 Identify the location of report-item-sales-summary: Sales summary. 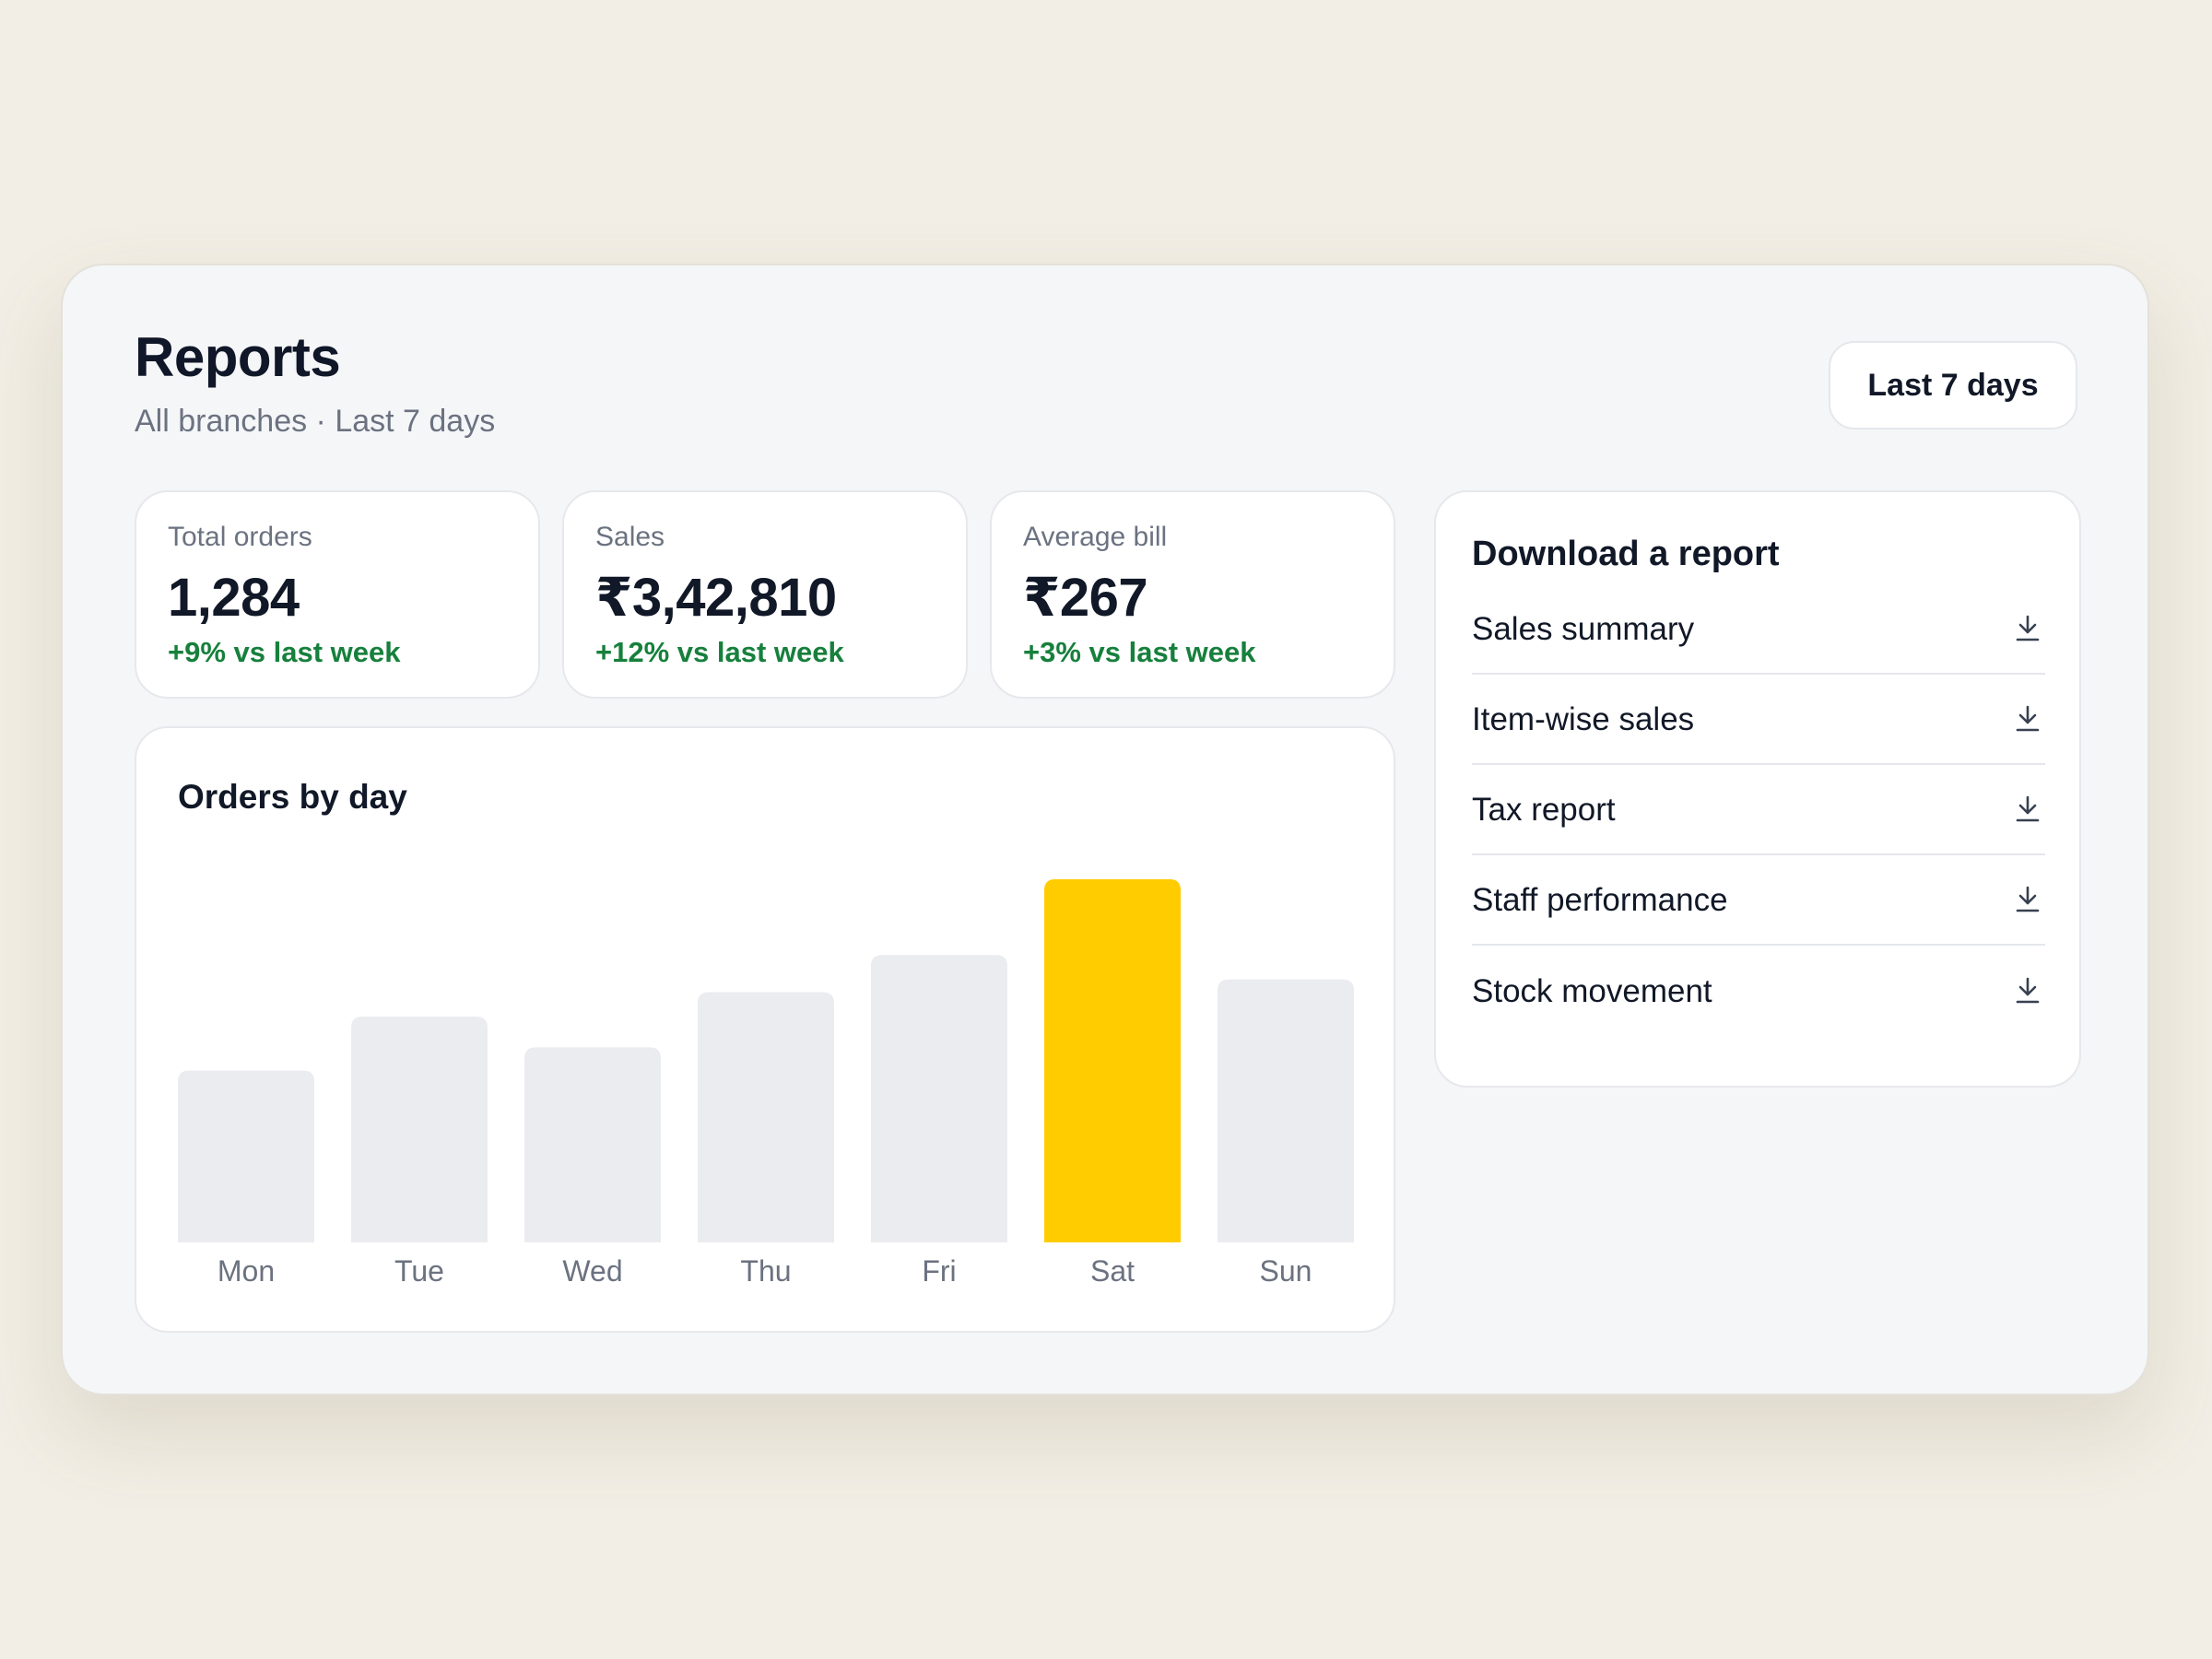
(1758, 629).